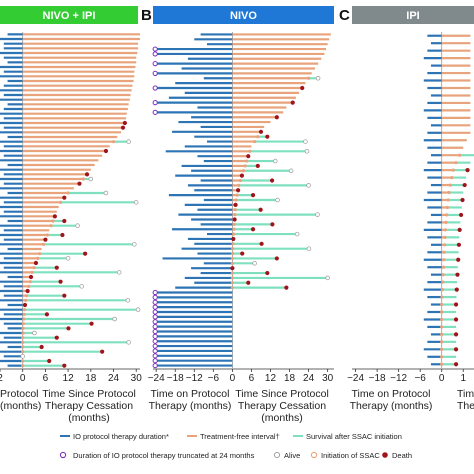 The width and height of the screenshot is (474, 474). I want to click on panel-c-right-axis-label-line1: Time Si, so click(465, 394).